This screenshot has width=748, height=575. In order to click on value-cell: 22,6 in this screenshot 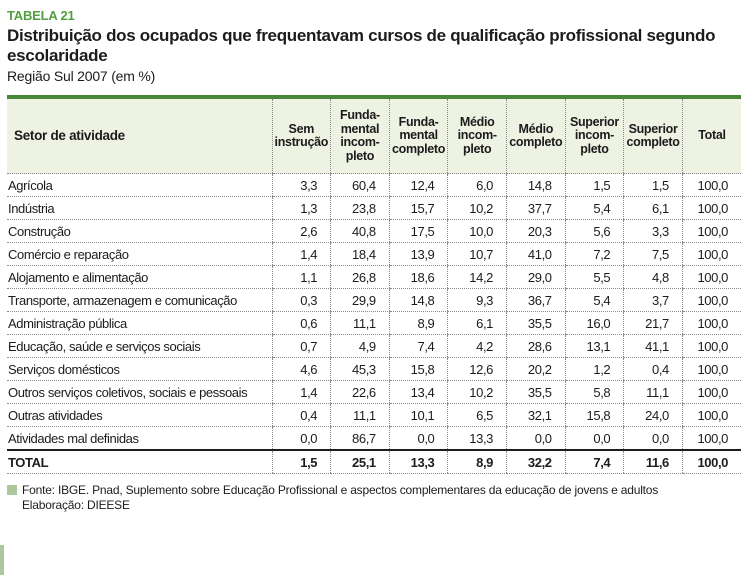, I will do `click(360, 392)`.